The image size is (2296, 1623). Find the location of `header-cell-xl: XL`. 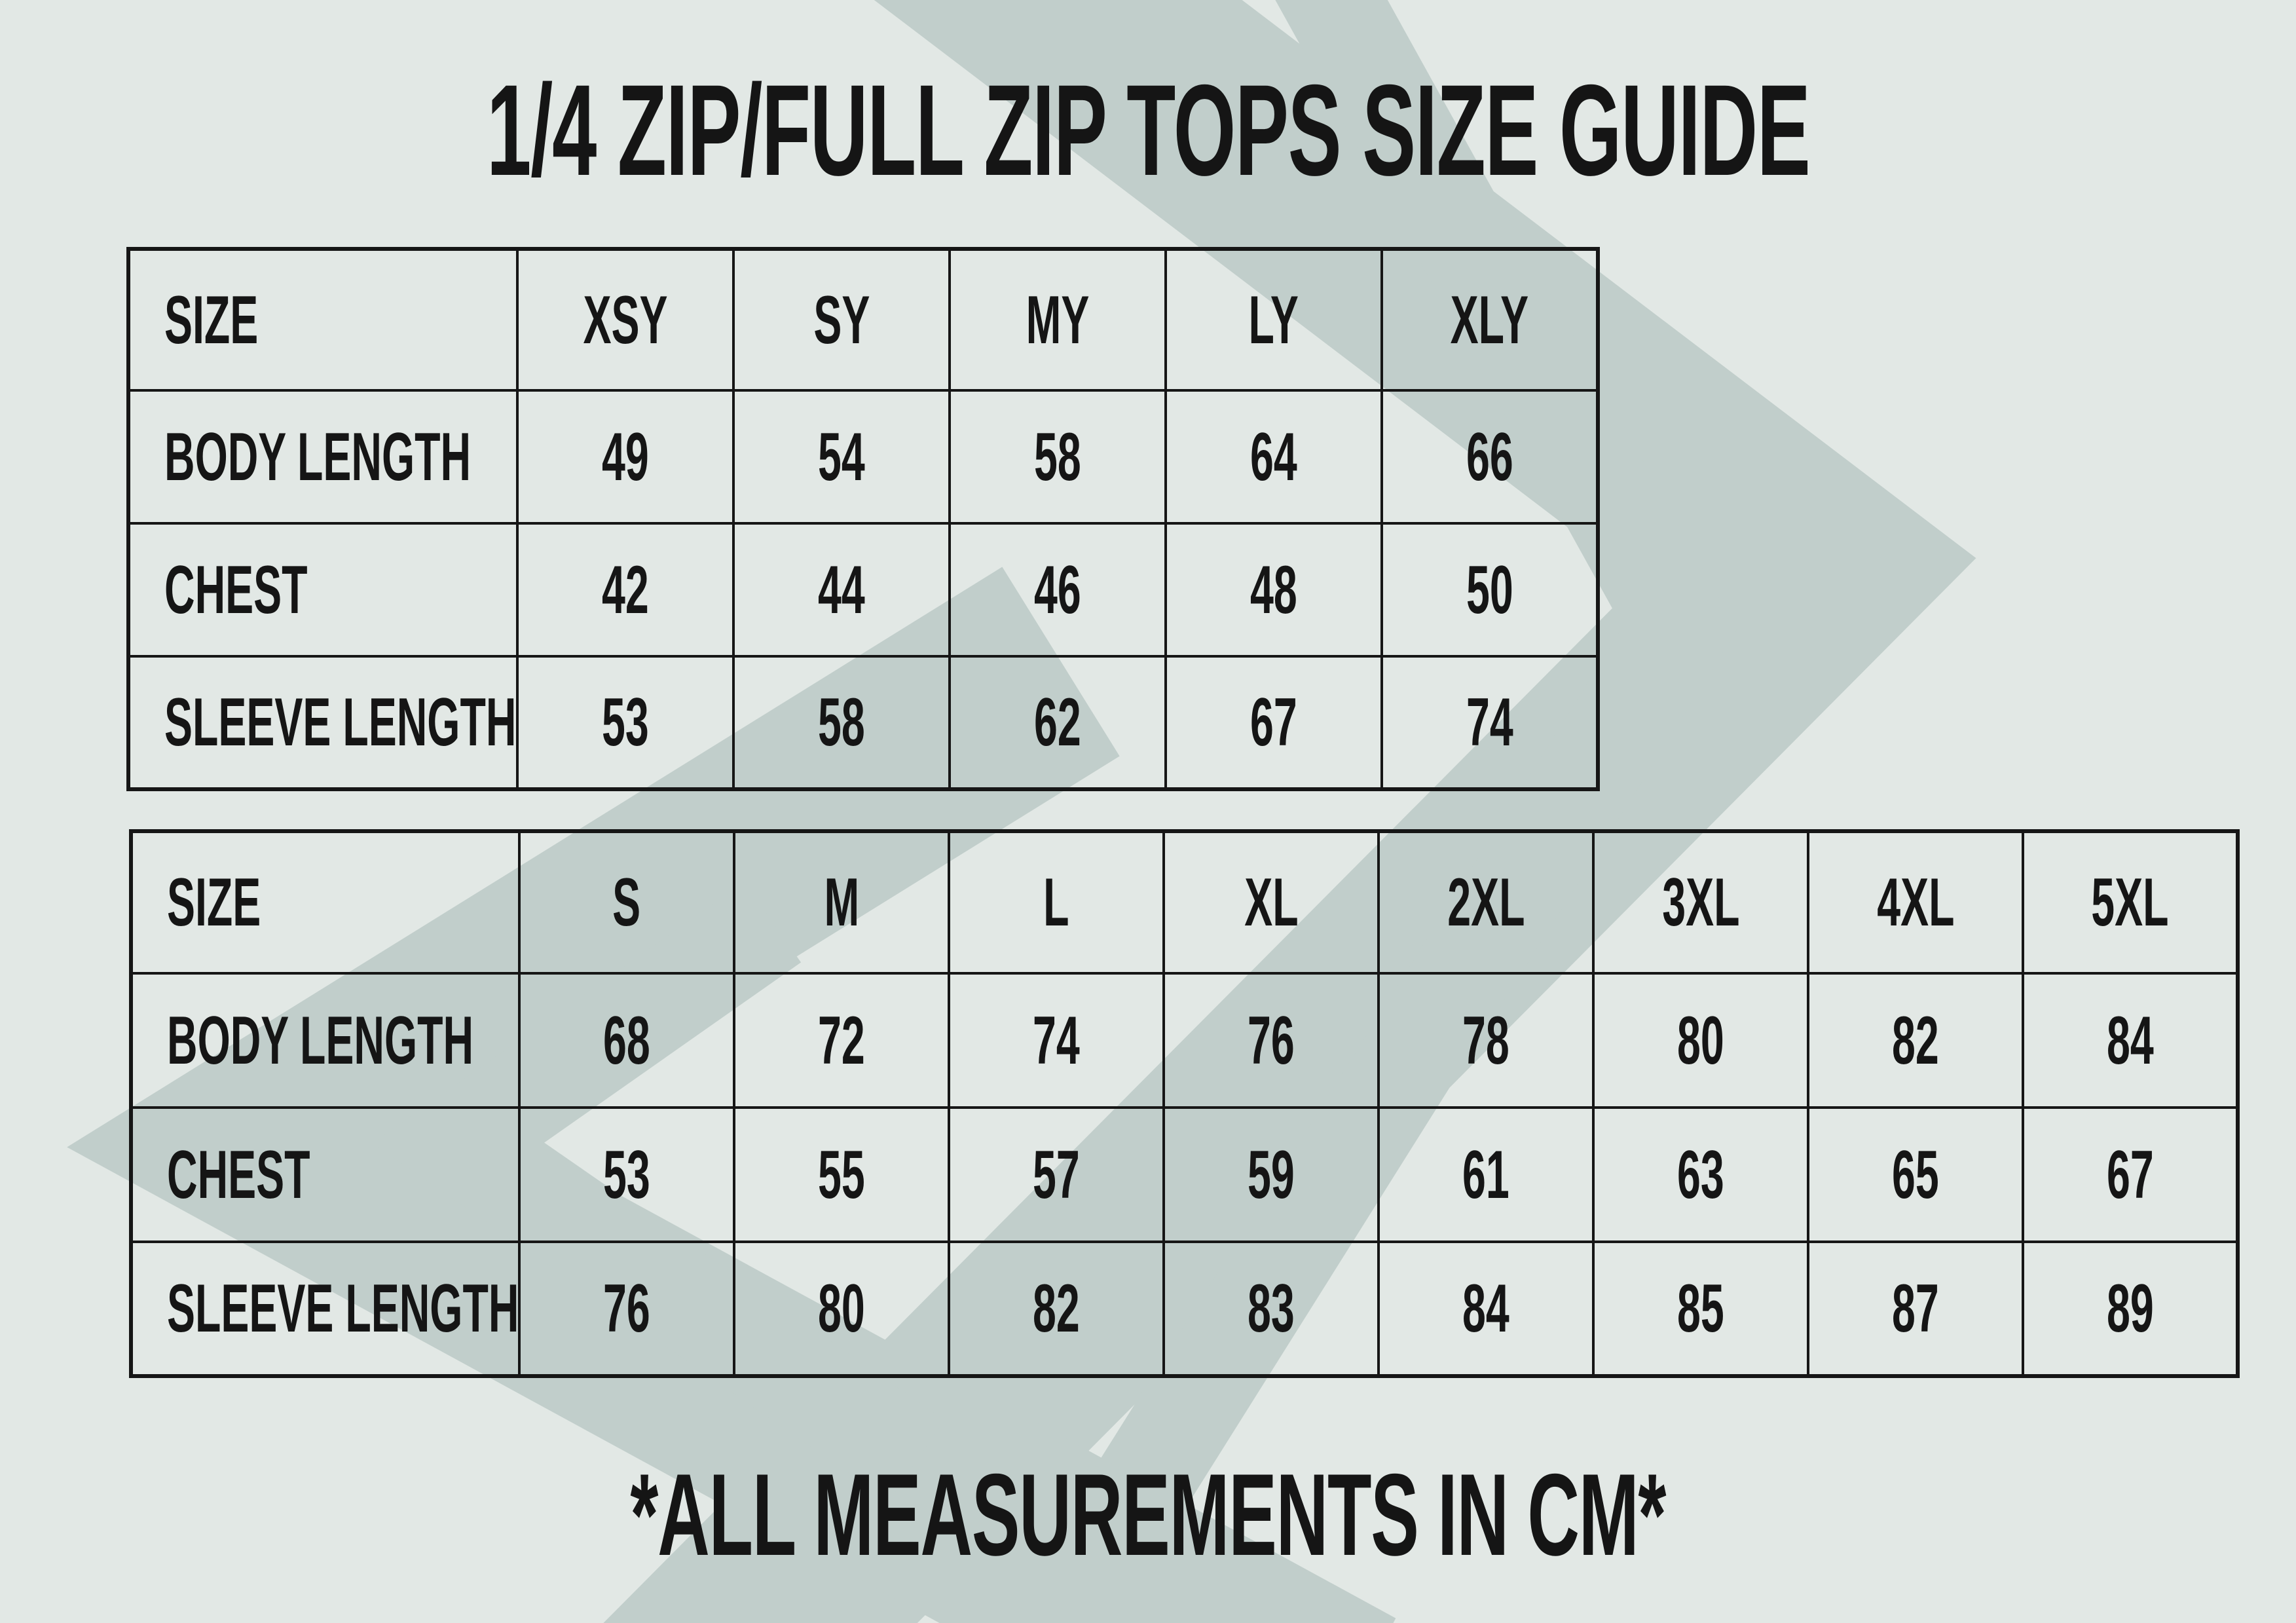

header-cell-xl: XL is located at coordinates (1271, 902).